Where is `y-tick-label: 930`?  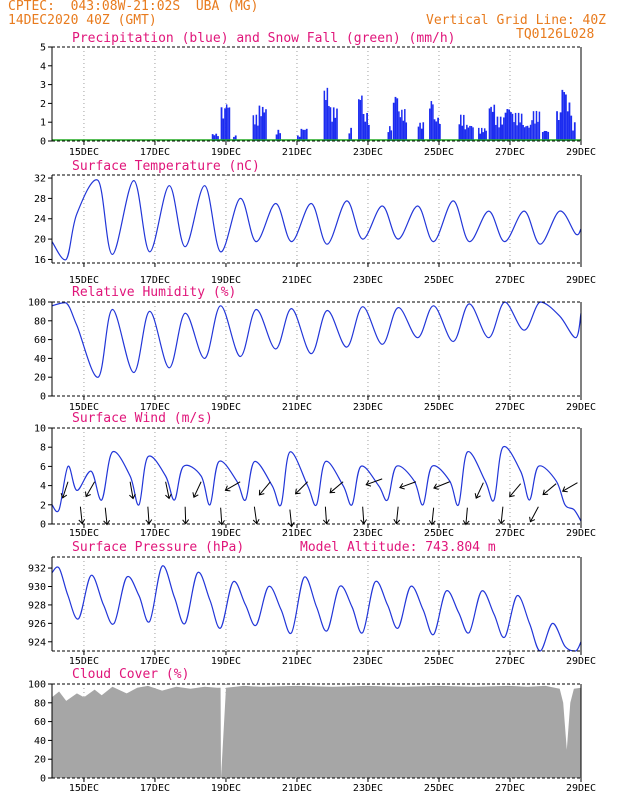 y-tick-label: 930 is located at coordinates (37, 587).